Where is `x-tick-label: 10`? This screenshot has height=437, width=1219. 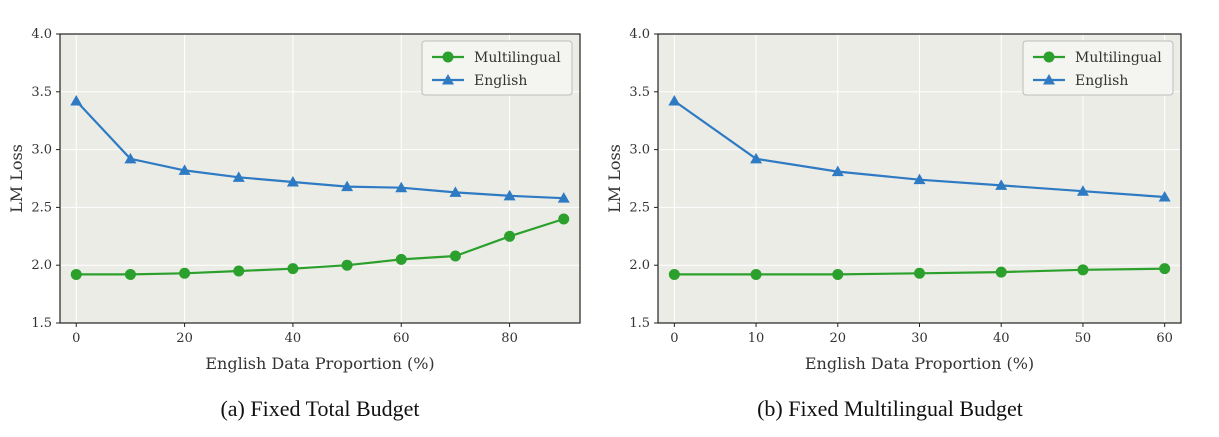
x-tick-label: 10 is located at coordinates (756, 338).